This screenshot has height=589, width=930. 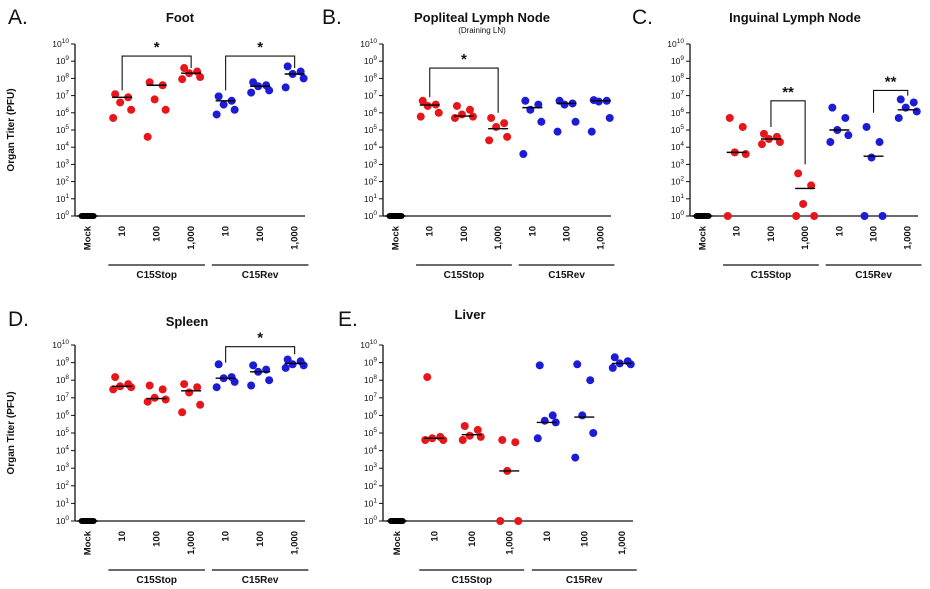 I want to click on y-axis-label: Organ Titer (PFU), so click(x=11, y=129).